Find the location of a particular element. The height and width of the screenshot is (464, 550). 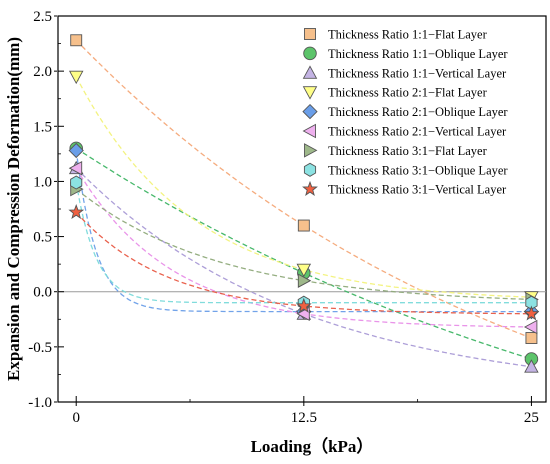

legend-label: Thickness Ratio 2:1−Flat Layer is located at coordinates (408, 93).